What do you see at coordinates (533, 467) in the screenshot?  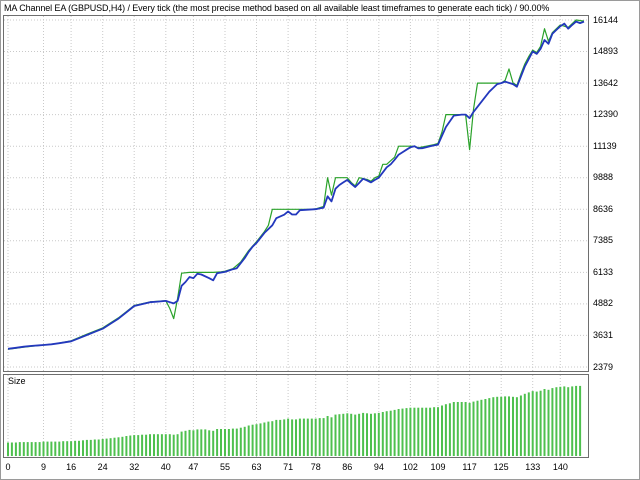 I see `x-axis-label: 133` at bounding box center [533, 467].